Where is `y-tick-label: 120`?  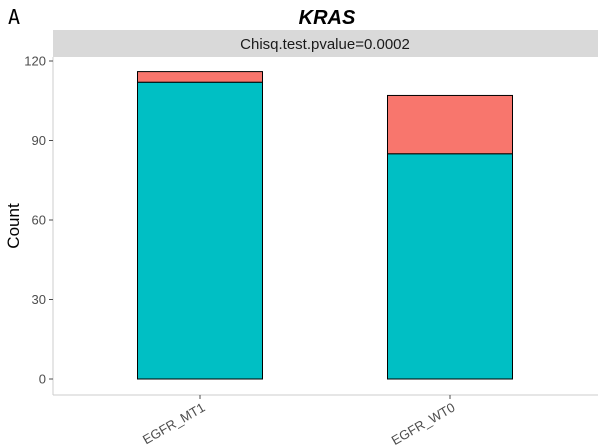 y-tick-label: 120 is located at coordinates (35, 61).